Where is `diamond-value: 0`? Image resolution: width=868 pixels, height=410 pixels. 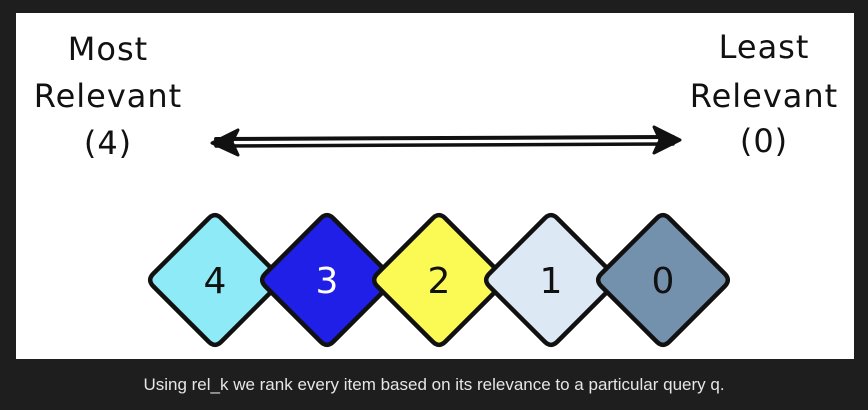 diamond-value: 0 is located at coordinates (663, 281).